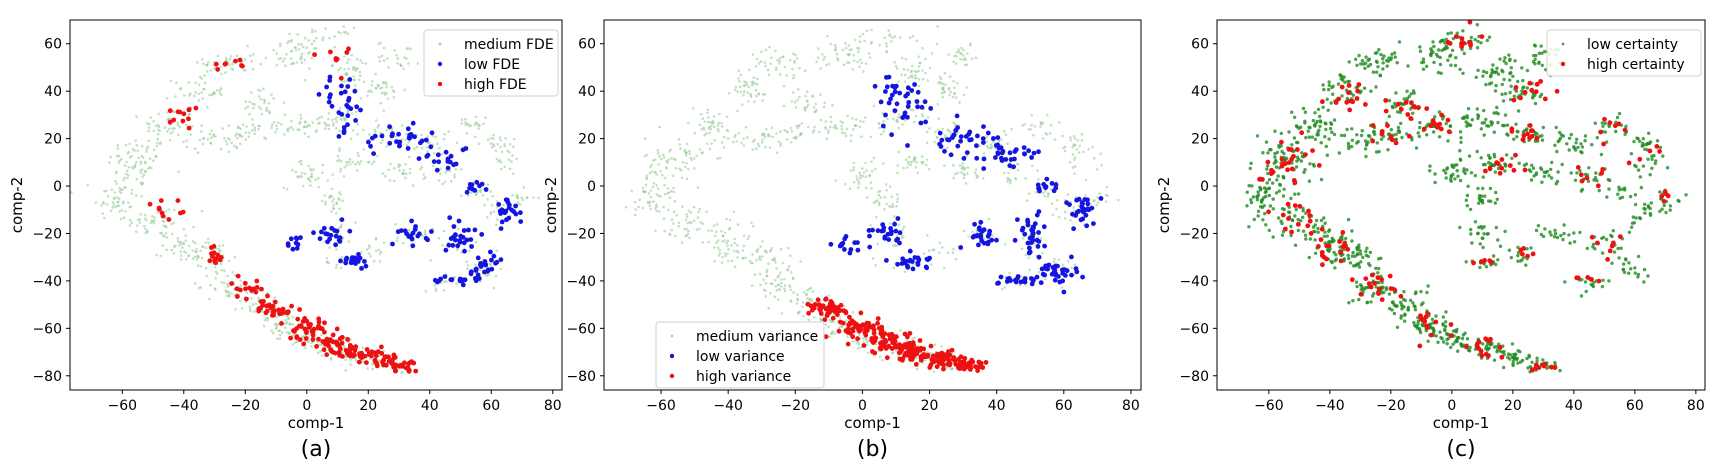 The image size is (1727, 474). What do you see at coordinates (728, 406) in the screenshot?
I see `x-tick-label: −40` at bounding box center [728, 406].